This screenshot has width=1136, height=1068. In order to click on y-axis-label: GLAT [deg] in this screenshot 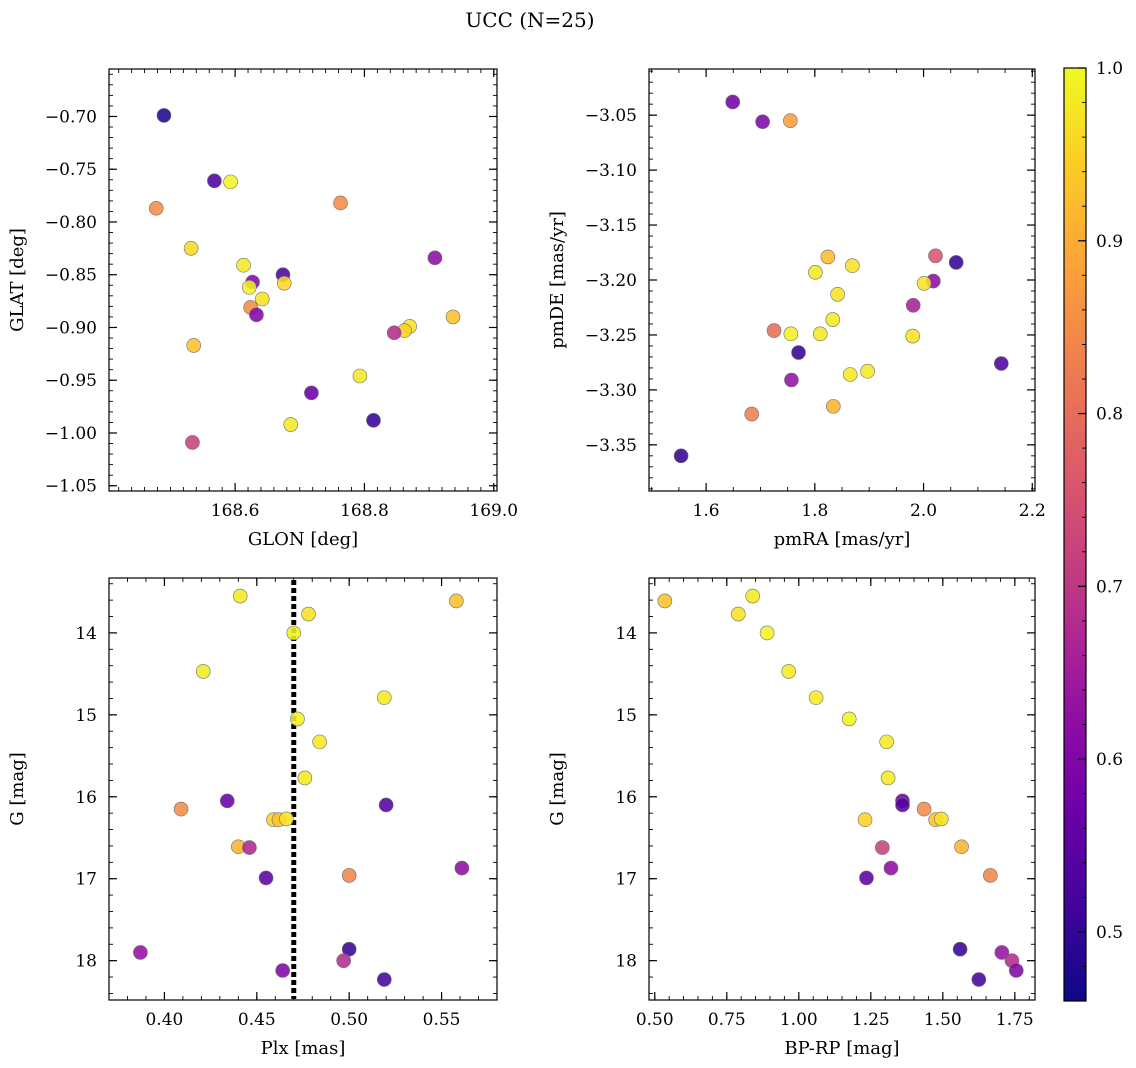, I will do `click(17, 280)`.